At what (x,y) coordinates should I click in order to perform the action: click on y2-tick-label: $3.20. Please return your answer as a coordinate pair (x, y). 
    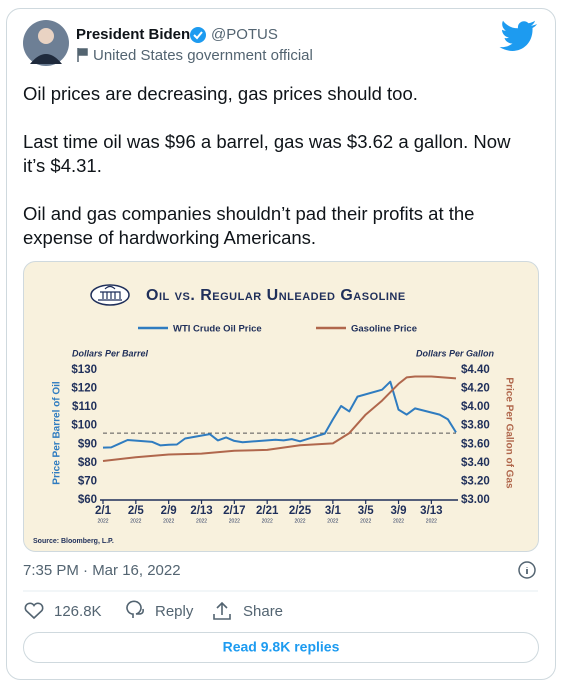
    Looking at the image, I should click on (475, 481).